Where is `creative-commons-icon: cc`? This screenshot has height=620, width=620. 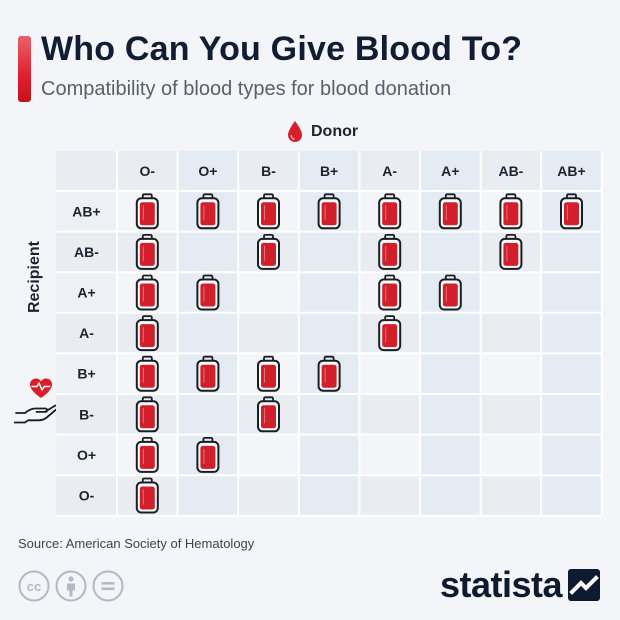
creative-commons-icon: cc is located at coordinates (34, 586).